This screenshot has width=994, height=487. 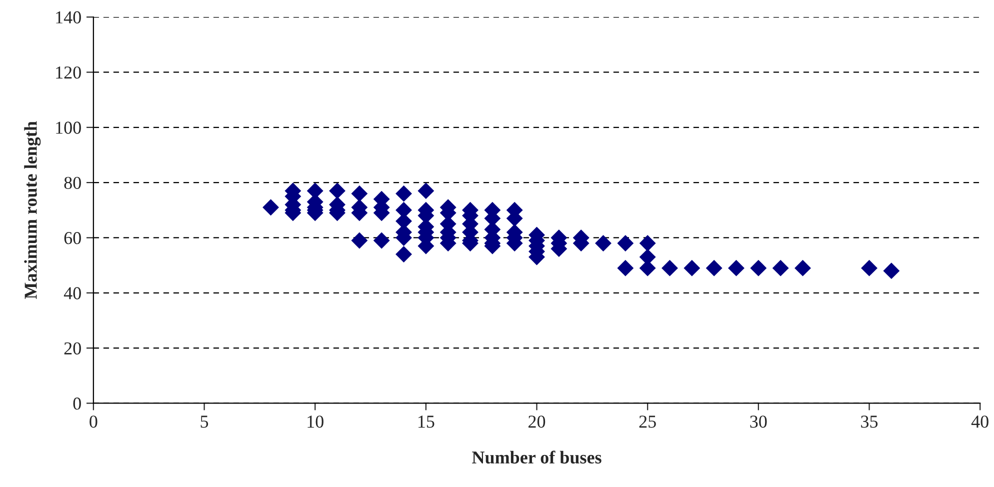 I want to click on x-tick-label: 5, so click(x=204, y=422).